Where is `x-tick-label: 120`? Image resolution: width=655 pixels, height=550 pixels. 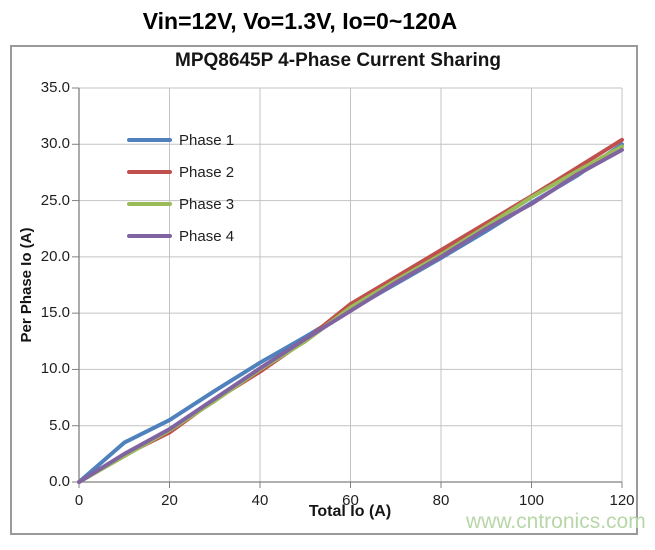 x-tick-label: 120 is located at coordinates (622, 500).